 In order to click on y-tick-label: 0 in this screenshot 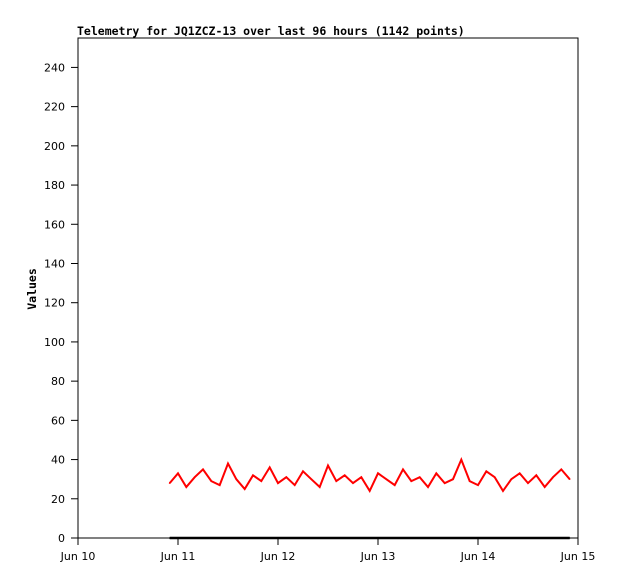, I will do `click(61, 538)`.